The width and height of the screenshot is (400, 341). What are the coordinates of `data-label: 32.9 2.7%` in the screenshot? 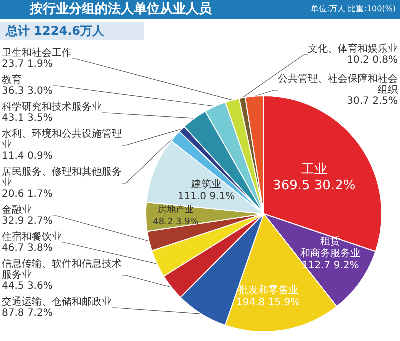 It's located at (27, 221).